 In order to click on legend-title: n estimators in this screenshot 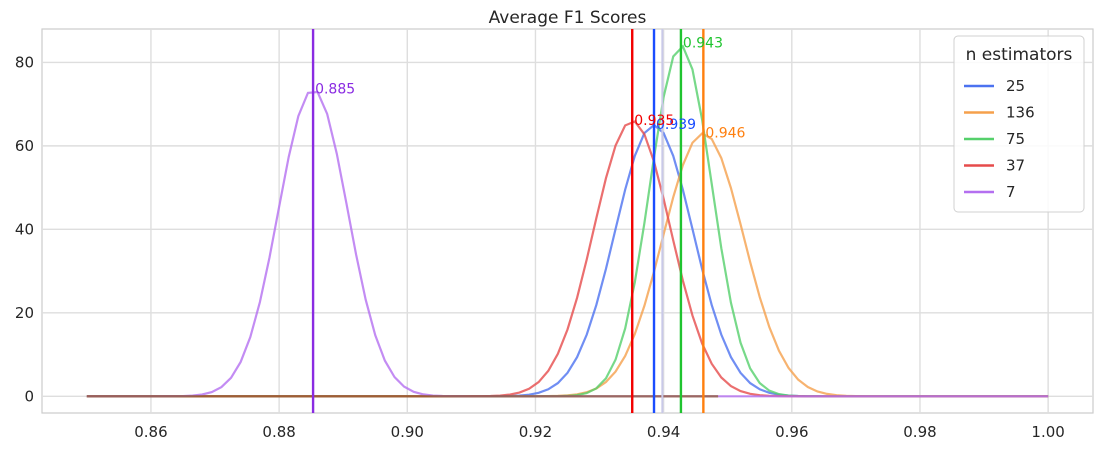, I will do `click(1019, 55)`.